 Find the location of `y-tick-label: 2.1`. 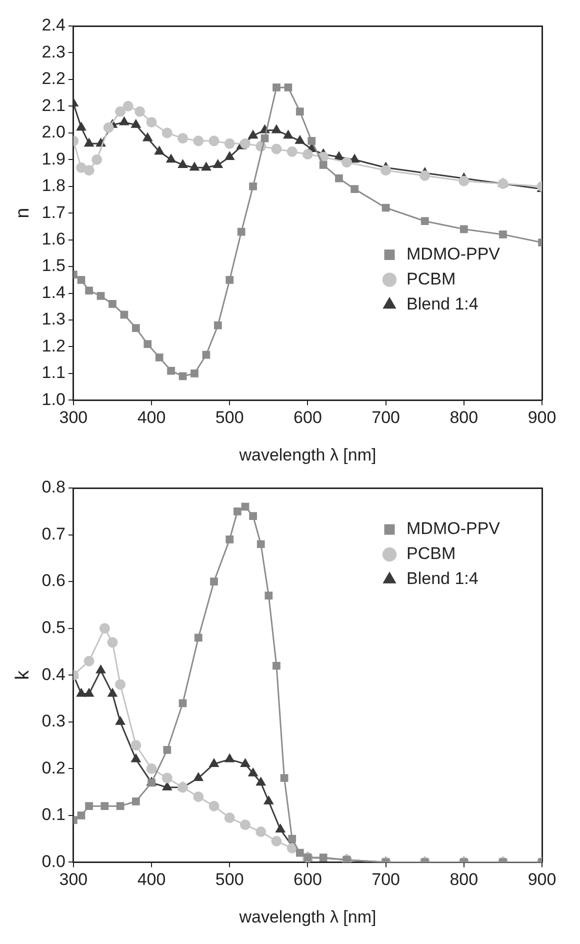

y-tick-label: 2.1 is located at coordinates (54, 105).